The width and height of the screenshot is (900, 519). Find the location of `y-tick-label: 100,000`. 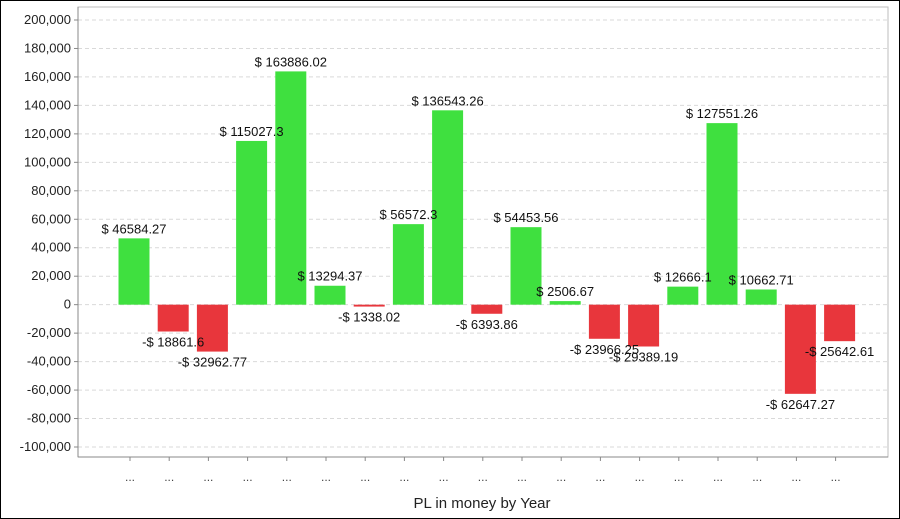

y-tick-label: 100,000 is located at coordinates (47, 161).